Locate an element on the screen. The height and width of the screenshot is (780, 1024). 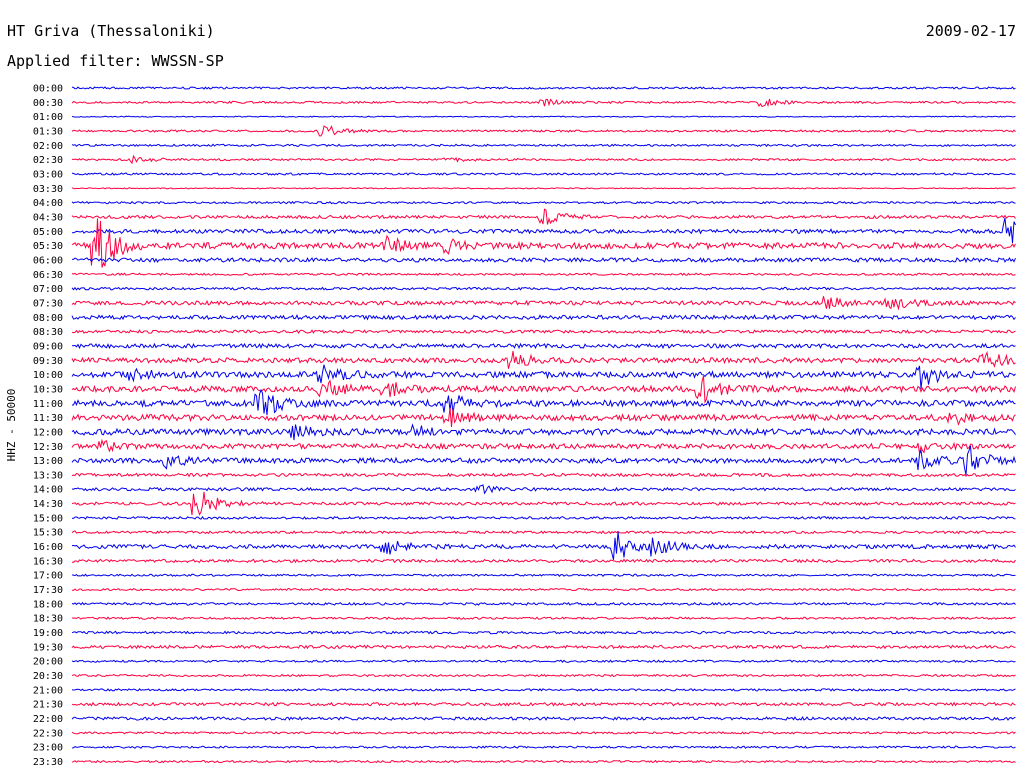
row-time-label: 20:00 is located at coordinates (48, 662).